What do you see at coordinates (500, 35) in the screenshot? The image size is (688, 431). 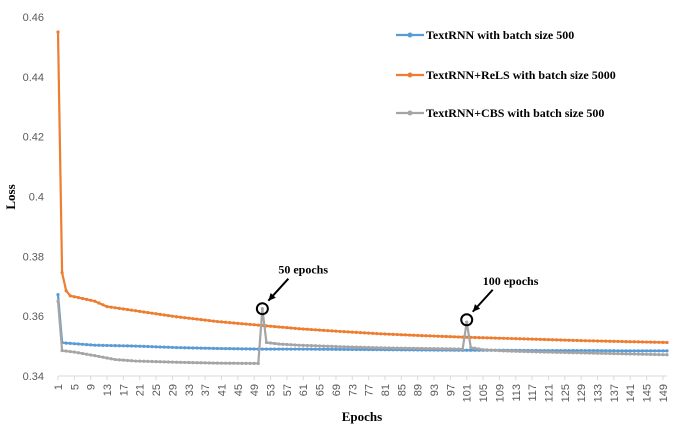 I see `legend-label: TextRNN with batch size 500` at bounding box center [500, 35].